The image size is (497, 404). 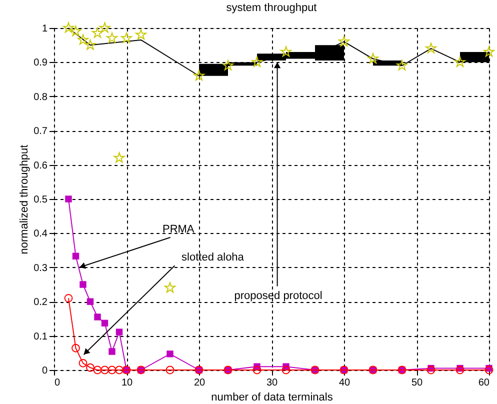 I want to click on x-tick-label: 20, so click(x=200, y=383).